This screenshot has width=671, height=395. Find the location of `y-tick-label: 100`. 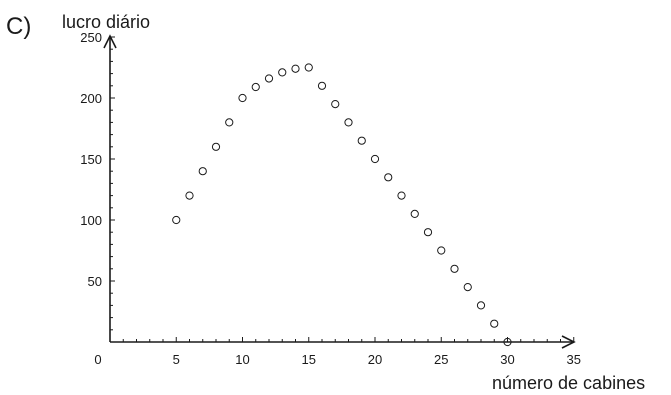

y-tick-label: 100 is located at coordinates (91, 220).